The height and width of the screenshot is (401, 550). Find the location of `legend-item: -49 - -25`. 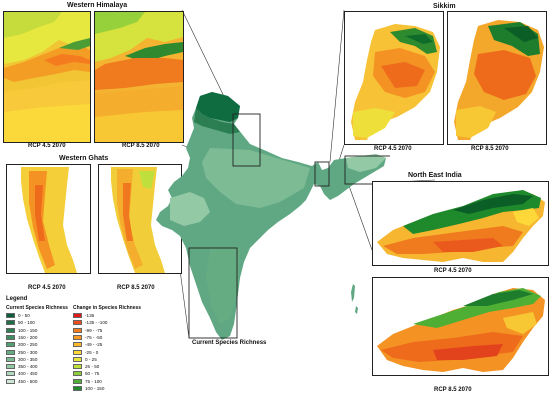

legend-item: -49 - -25 is located at coordinates (87, 345).